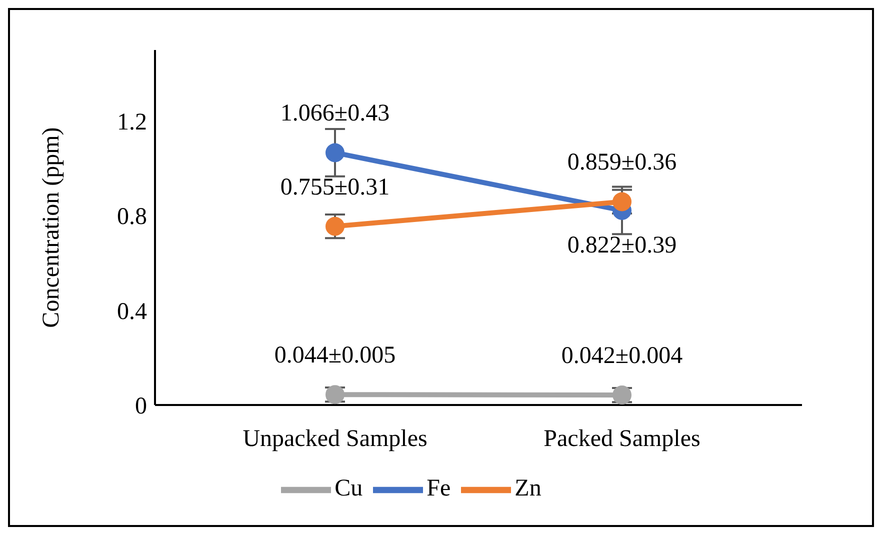  What do you see at coordinates (622, 163) in the screenshot?
I see `data-label: 0.859±0.36` at bounding box center [622, 163].